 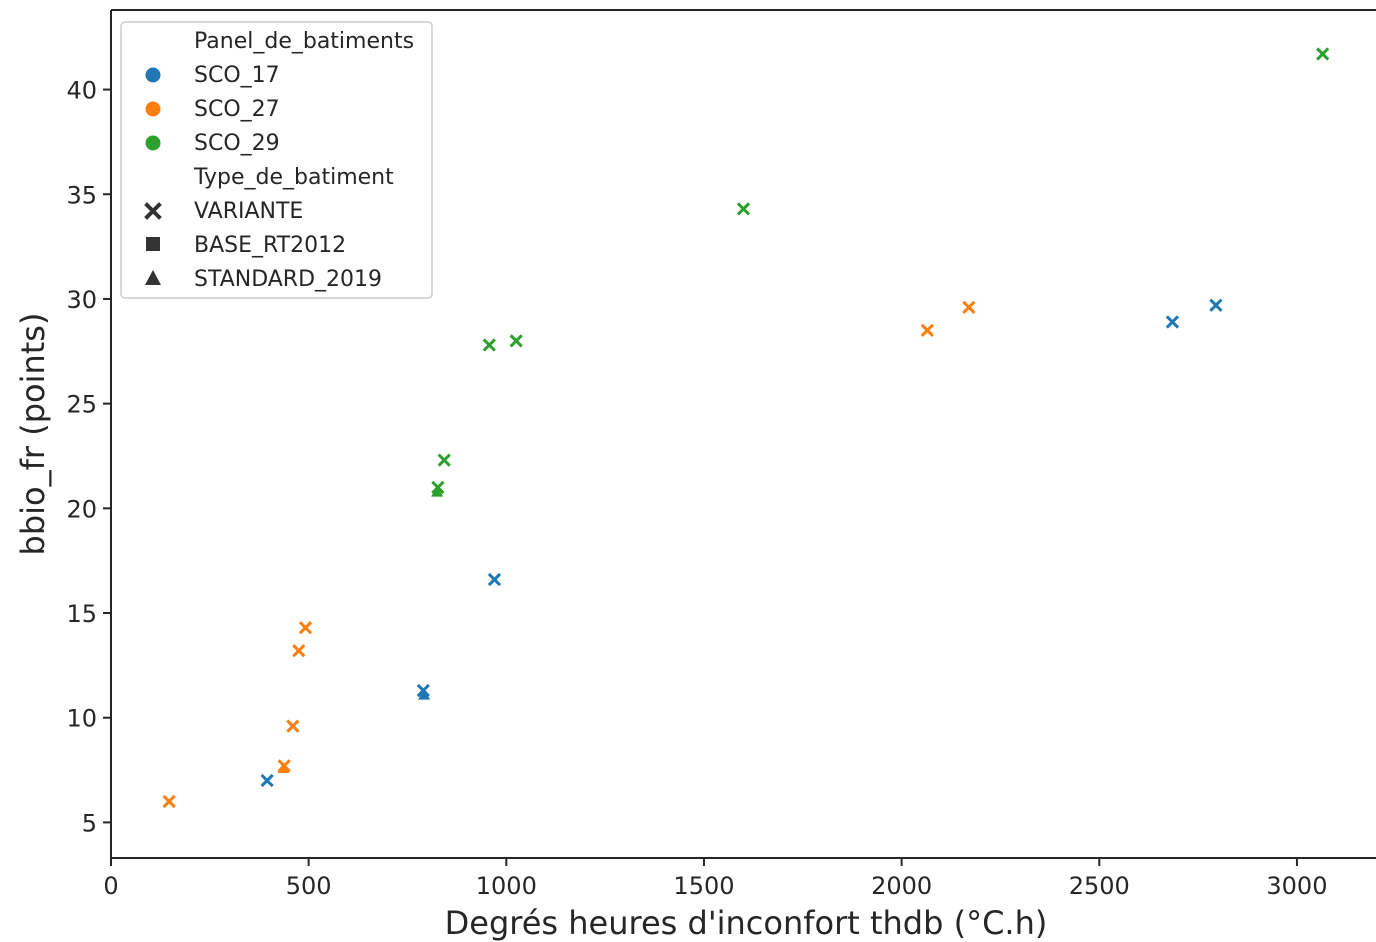 What do you see at coordinates (110, 886) in the screenshot?
I see `x-tick-label: 0` at bounding box center [110, 886].